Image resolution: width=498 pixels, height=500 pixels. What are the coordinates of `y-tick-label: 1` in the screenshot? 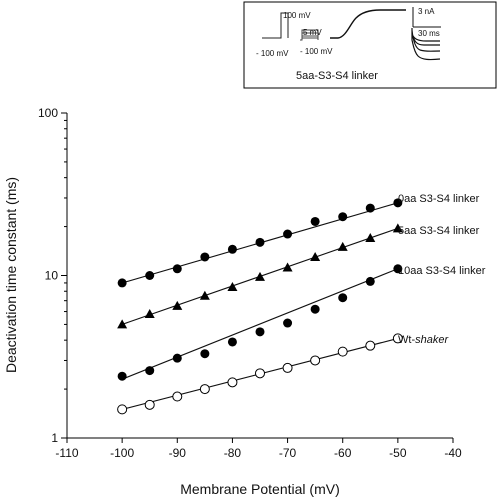 It's located at (54, 438).